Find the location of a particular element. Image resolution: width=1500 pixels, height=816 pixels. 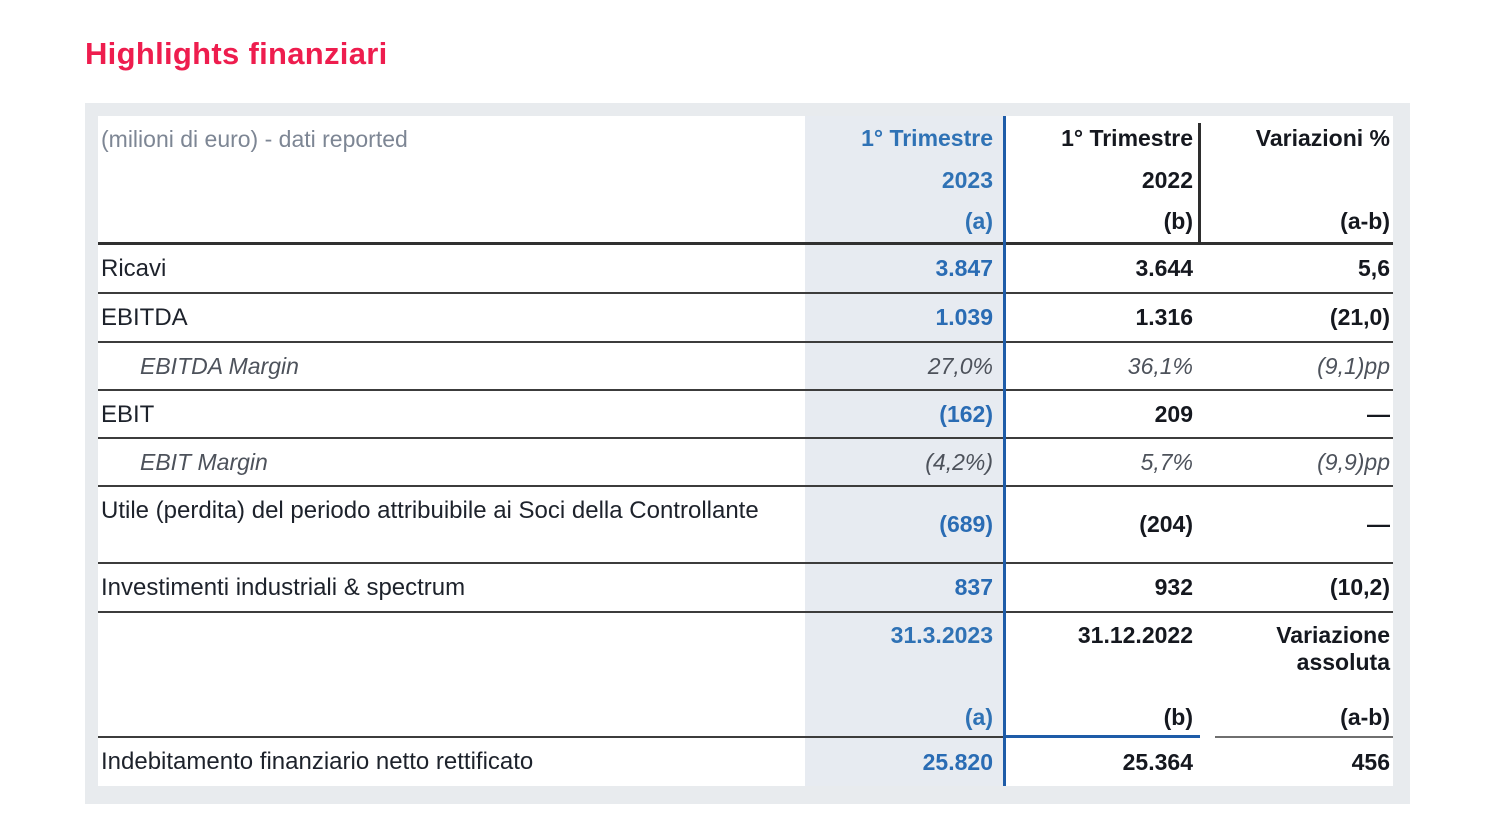

header-line-stack: Variazione assoluta is located at coordinates (1333, 649).